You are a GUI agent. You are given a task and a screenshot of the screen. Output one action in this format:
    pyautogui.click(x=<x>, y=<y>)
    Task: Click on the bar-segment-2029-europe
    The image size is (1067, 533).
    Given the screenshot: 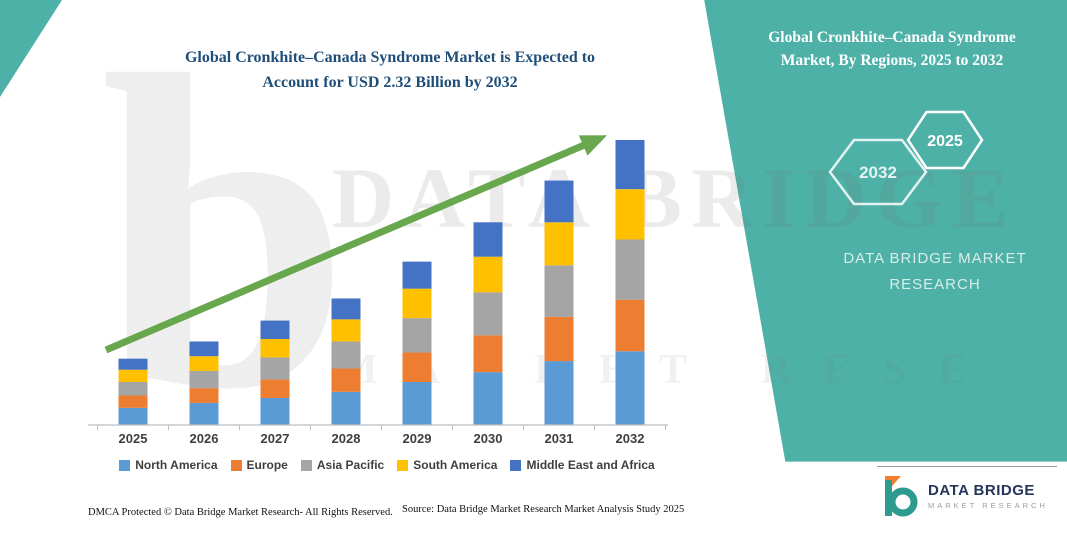 What is the action you would take?
    pyautogui.click(x=417, y=367)
    